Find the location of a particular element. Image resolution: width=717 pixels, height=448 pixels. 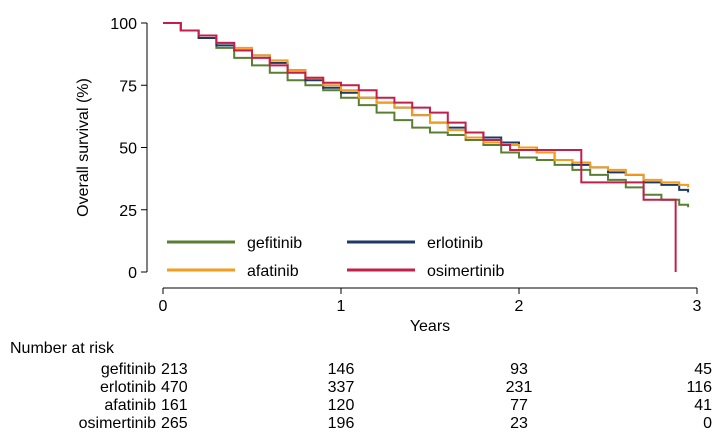

risk-value-erlotinib: 337 is located at coordinates (341, 387).